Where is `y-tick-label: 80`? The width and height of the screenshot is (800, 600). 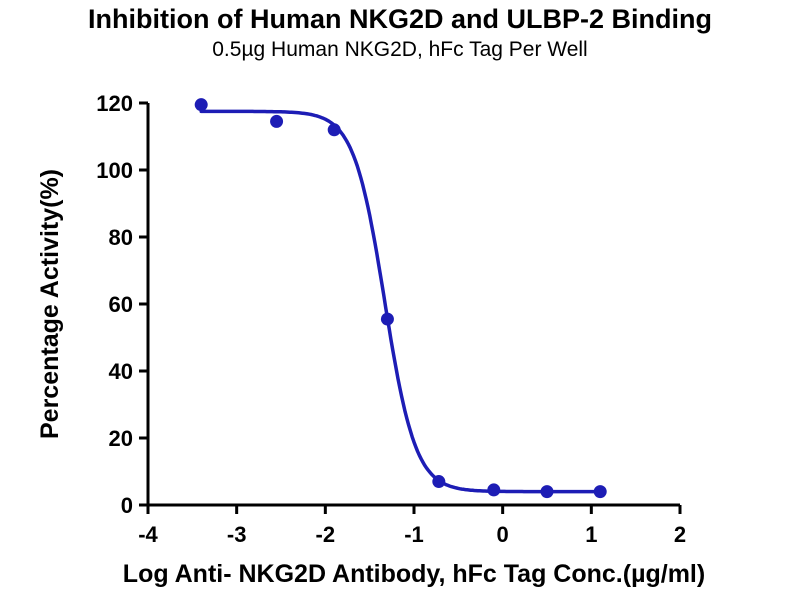 y-tick-label: 80 is located at coordinates (121, 237).